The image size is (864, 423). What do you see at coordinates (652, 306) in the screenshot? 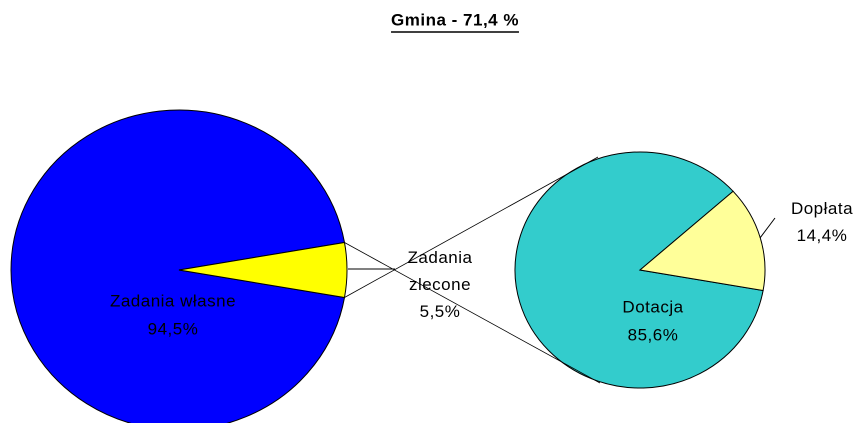
I see `slice-label: Dotacja` at bounding box center [652, 306].